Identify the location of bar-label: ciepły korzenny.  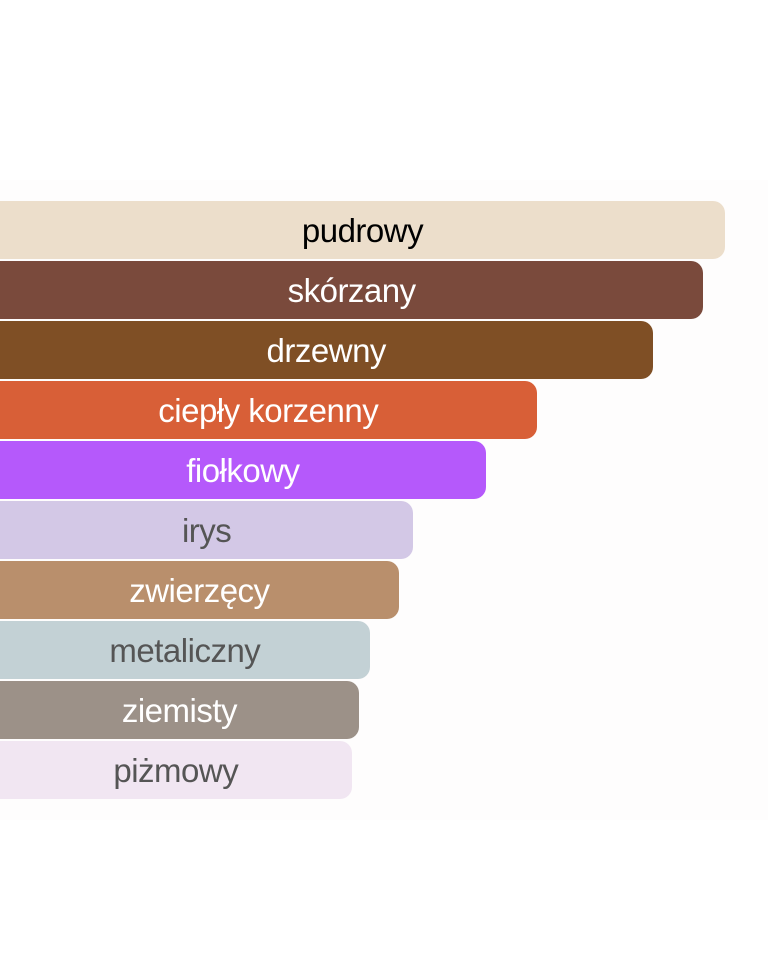
(268, 410).